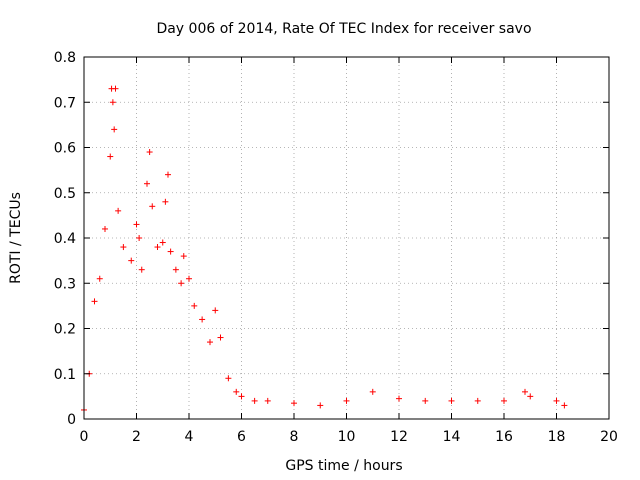 The image size is (640, 480). I want to click on x-tick-label: 6, so click(241, 437).